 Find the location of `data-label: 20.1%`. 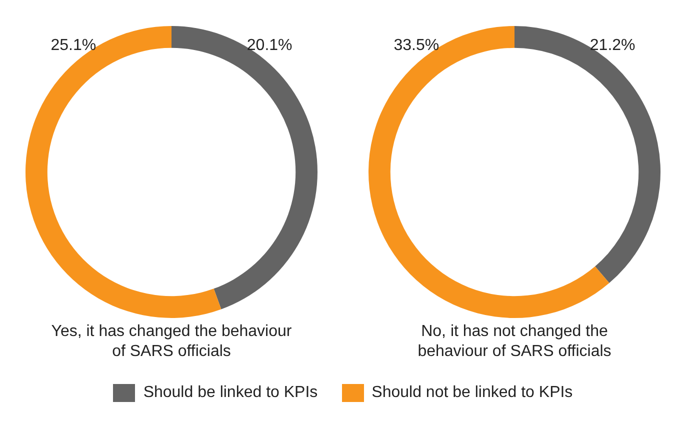

data-label: 20.1% is located at coordinates (269, 45).